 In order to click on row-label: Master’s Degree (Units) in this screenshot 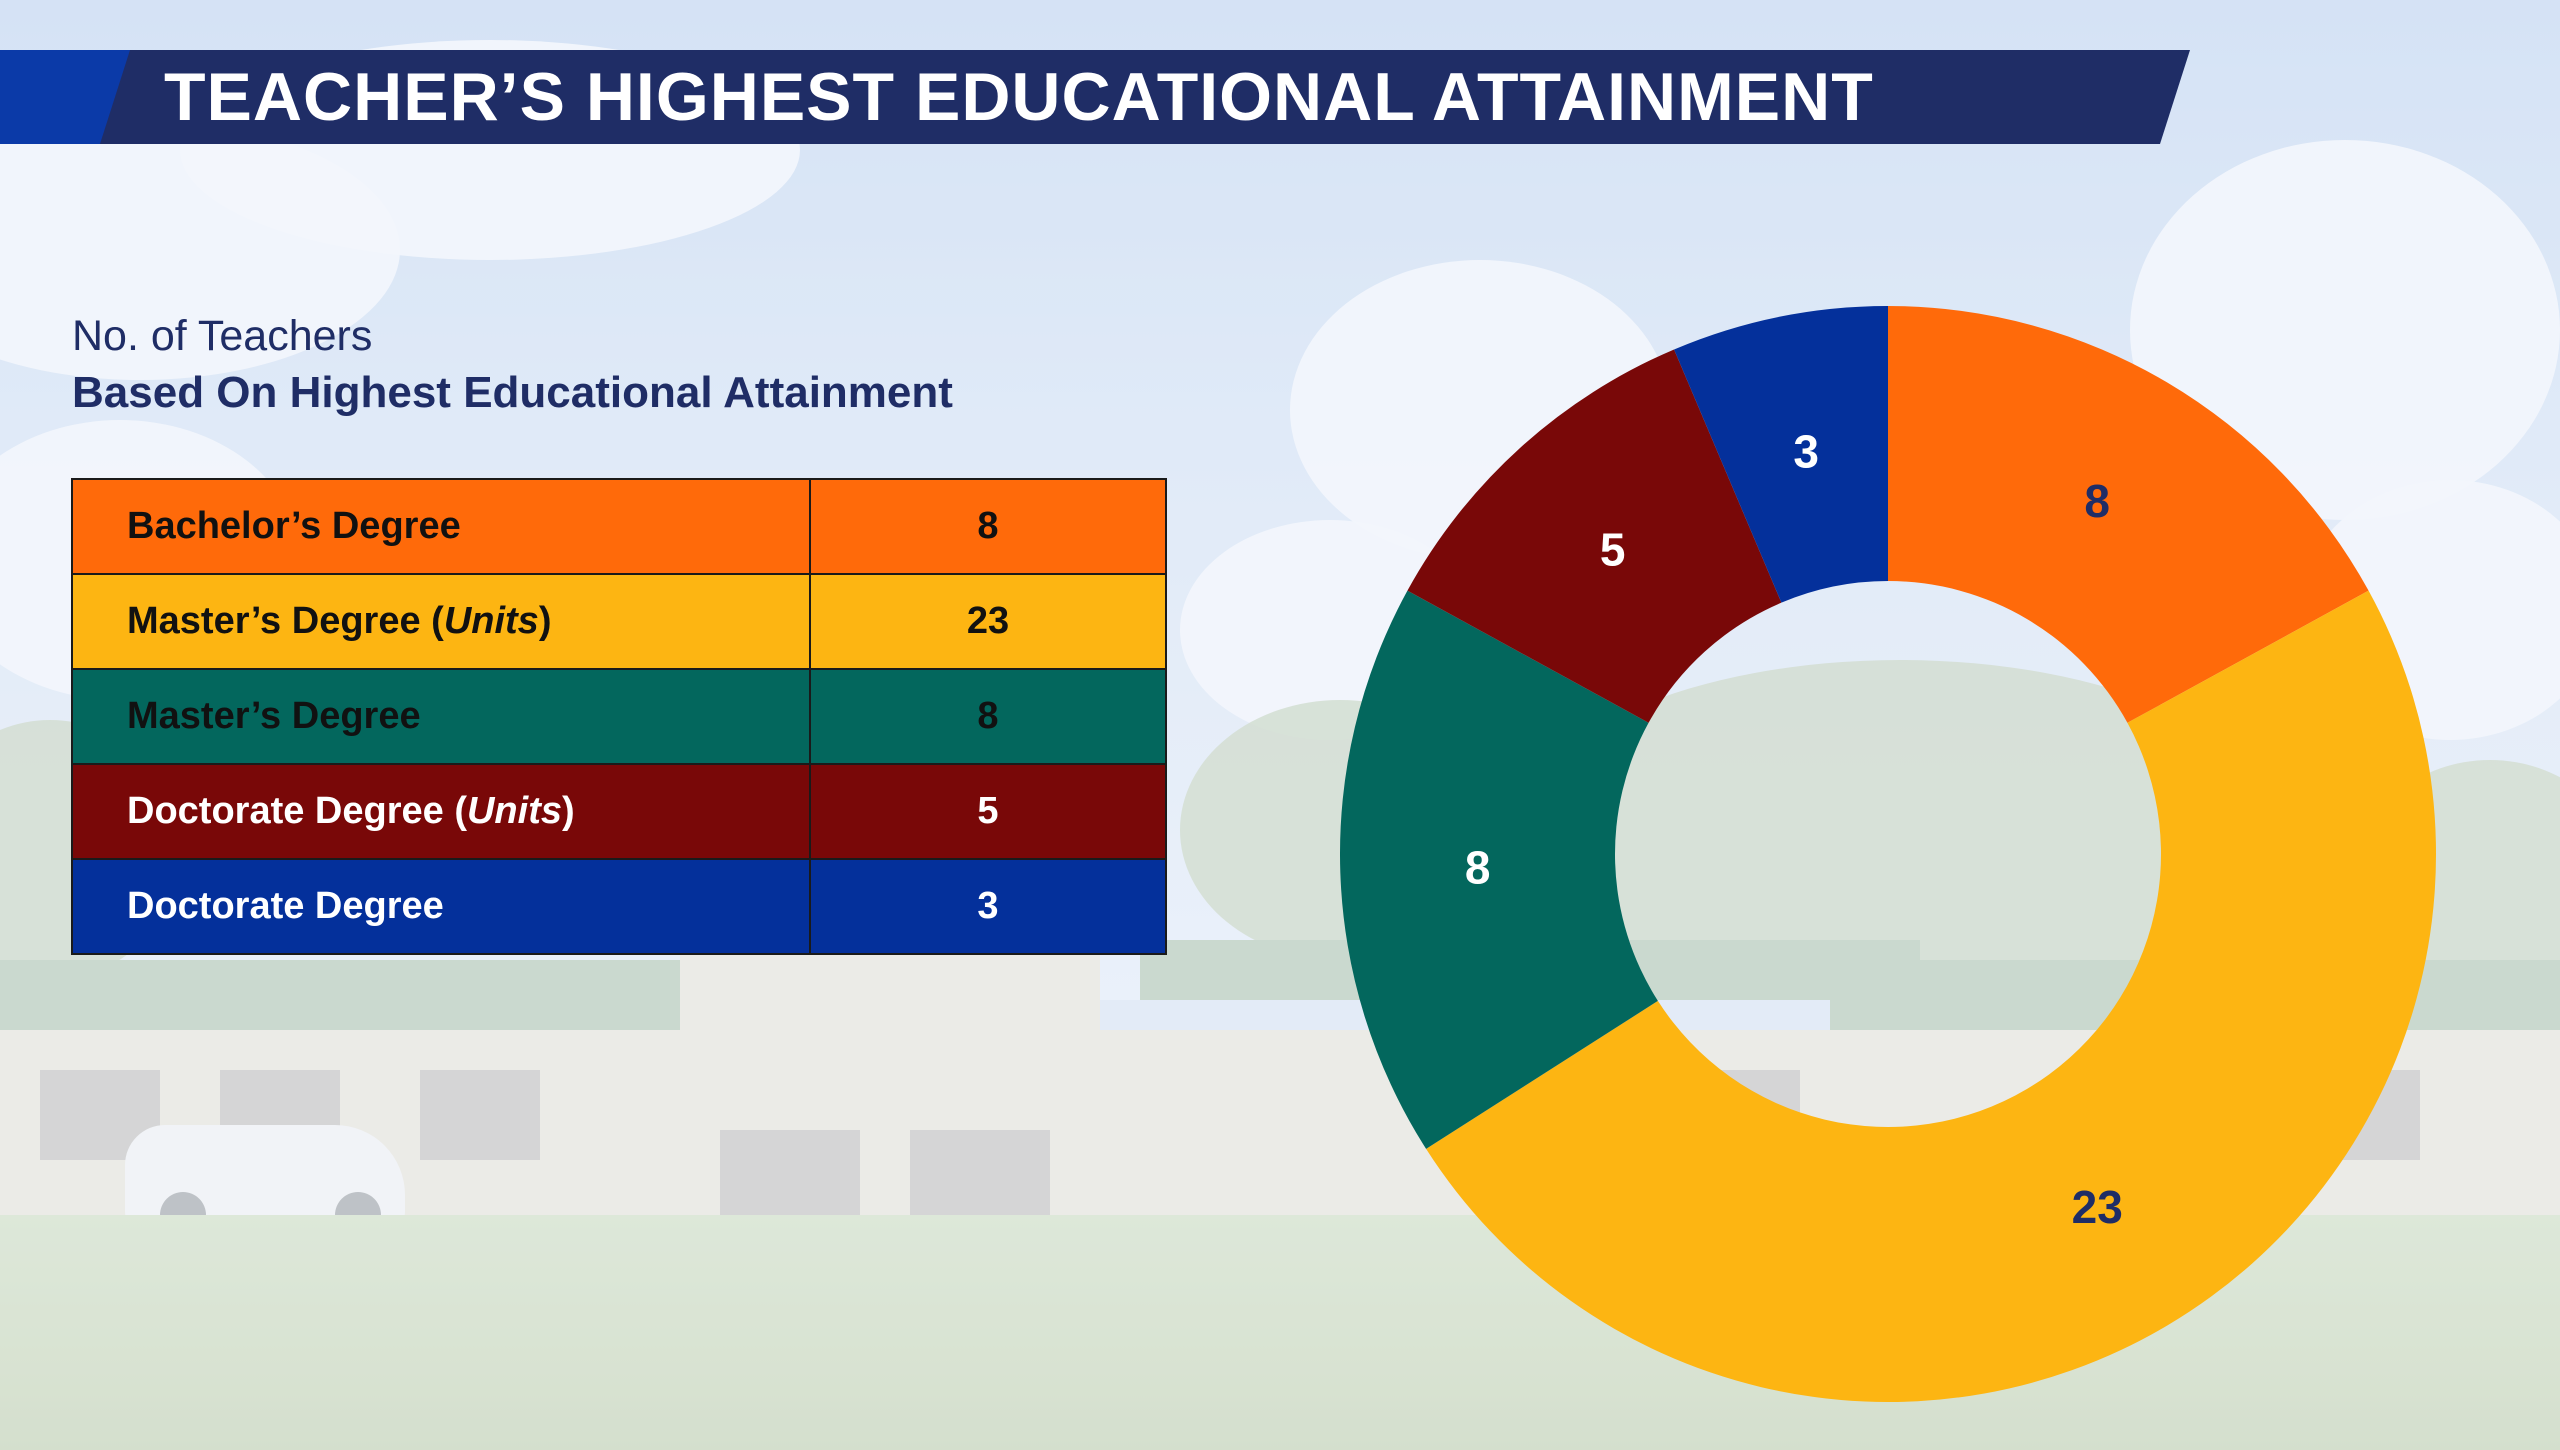, I will do `click(442, 621)`.